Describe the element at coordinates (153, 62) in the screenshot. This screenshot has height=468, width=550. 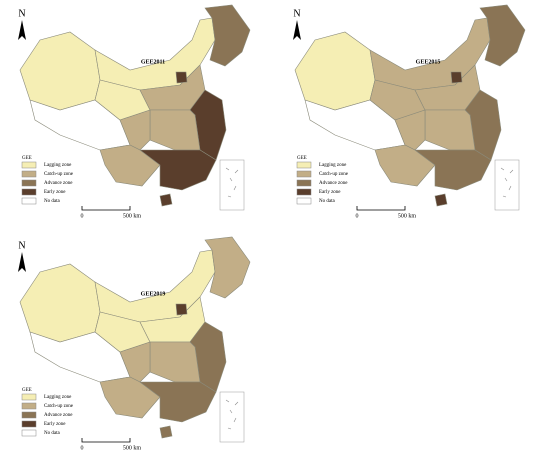
I see `map-title: GEE2011` at that location.